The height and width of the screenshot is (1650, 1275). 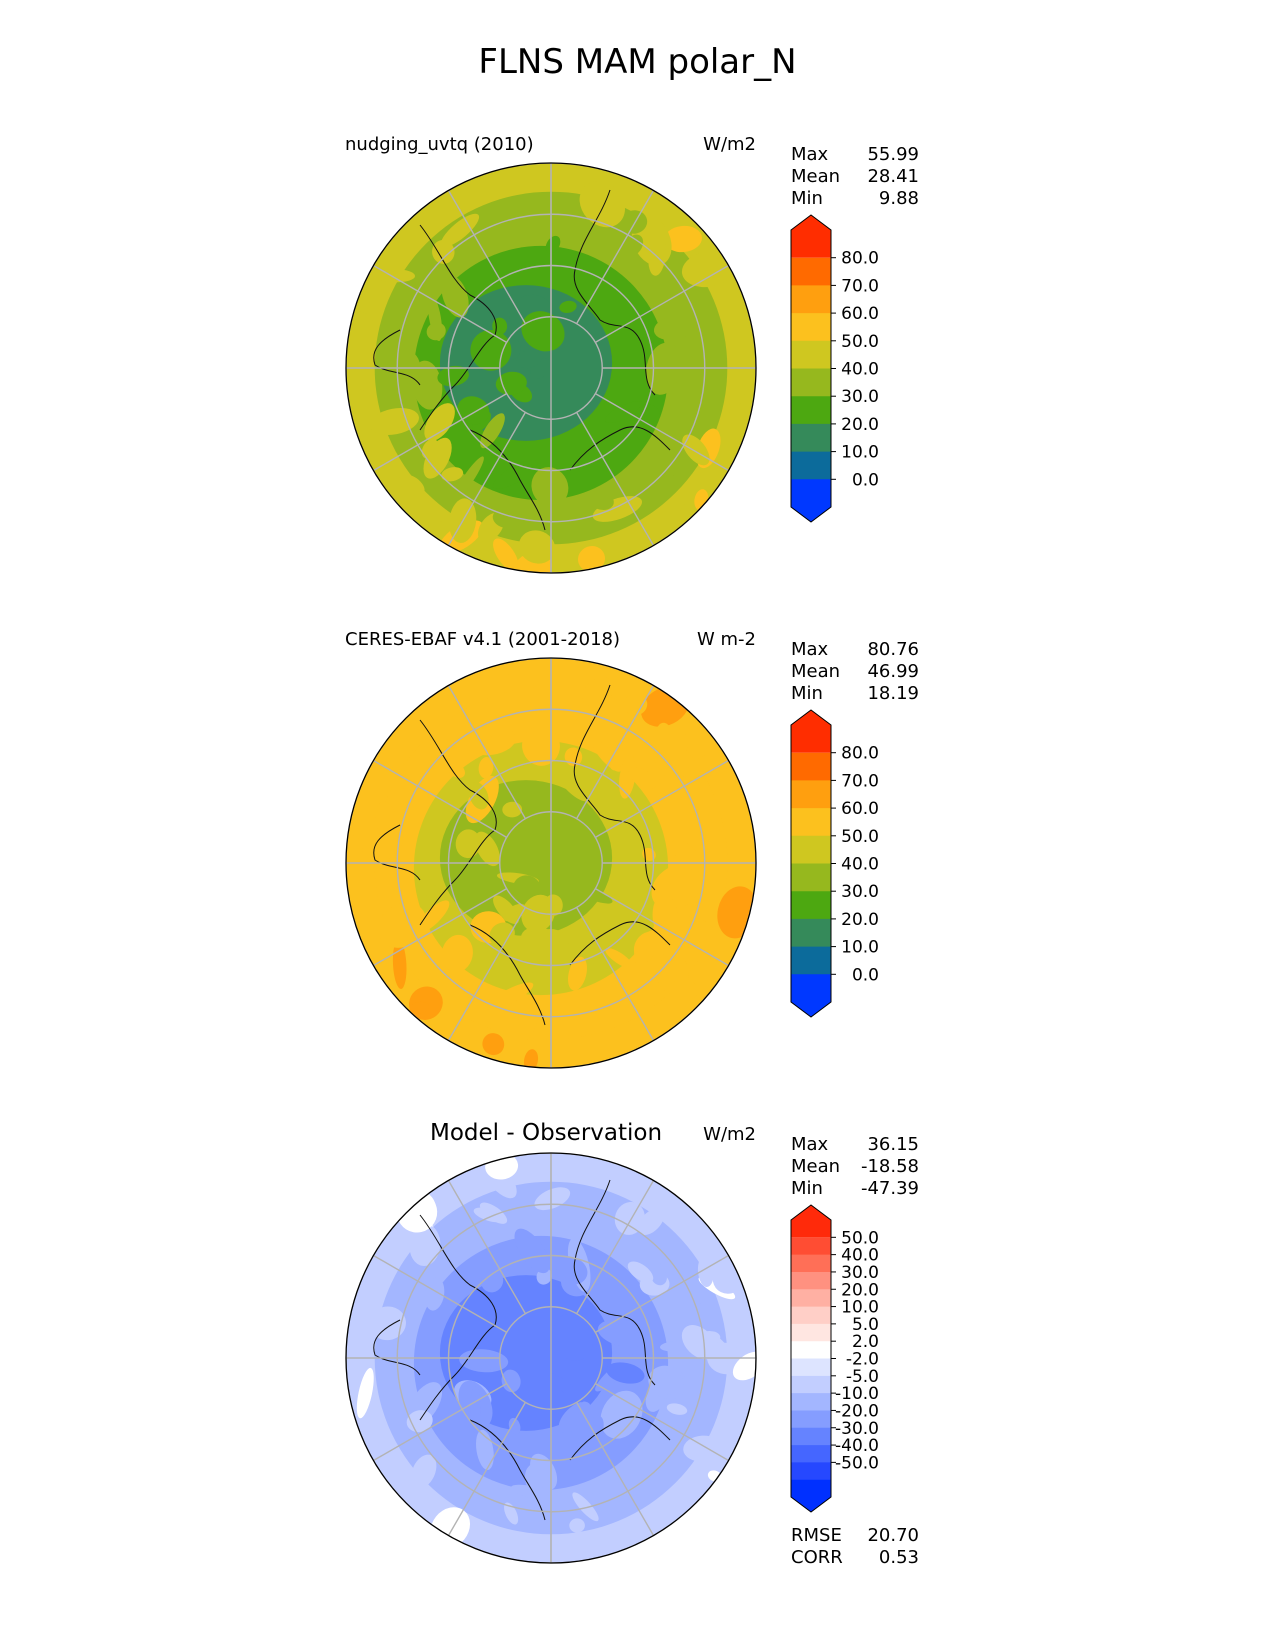 I want to click on colorbar-outline, so click(x=811, y=1358).